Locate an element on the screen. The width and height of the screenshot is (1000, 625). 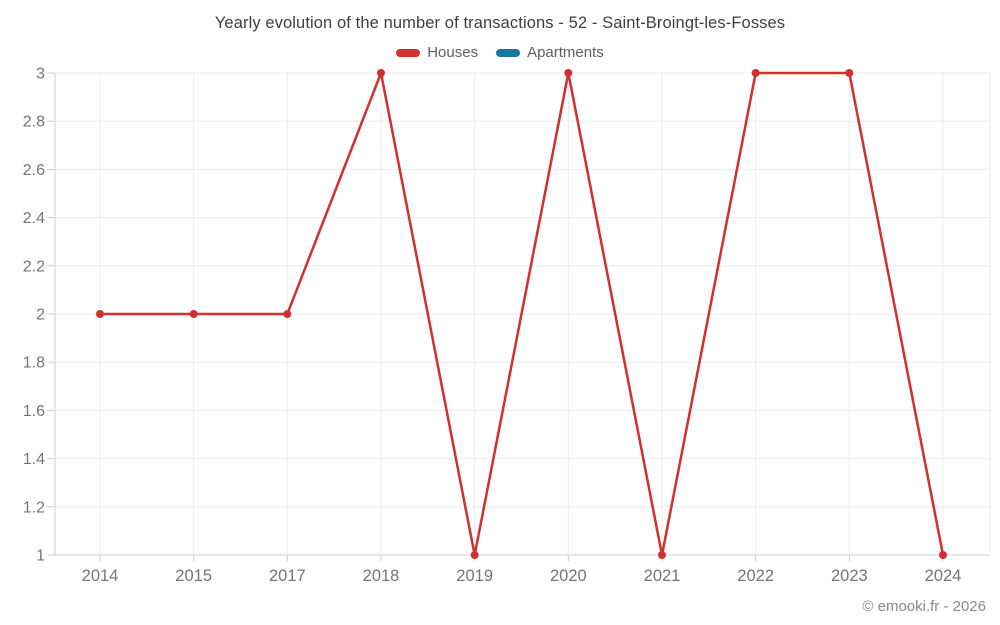
data-point-houses-2020 is located at coordinates (568, 73).